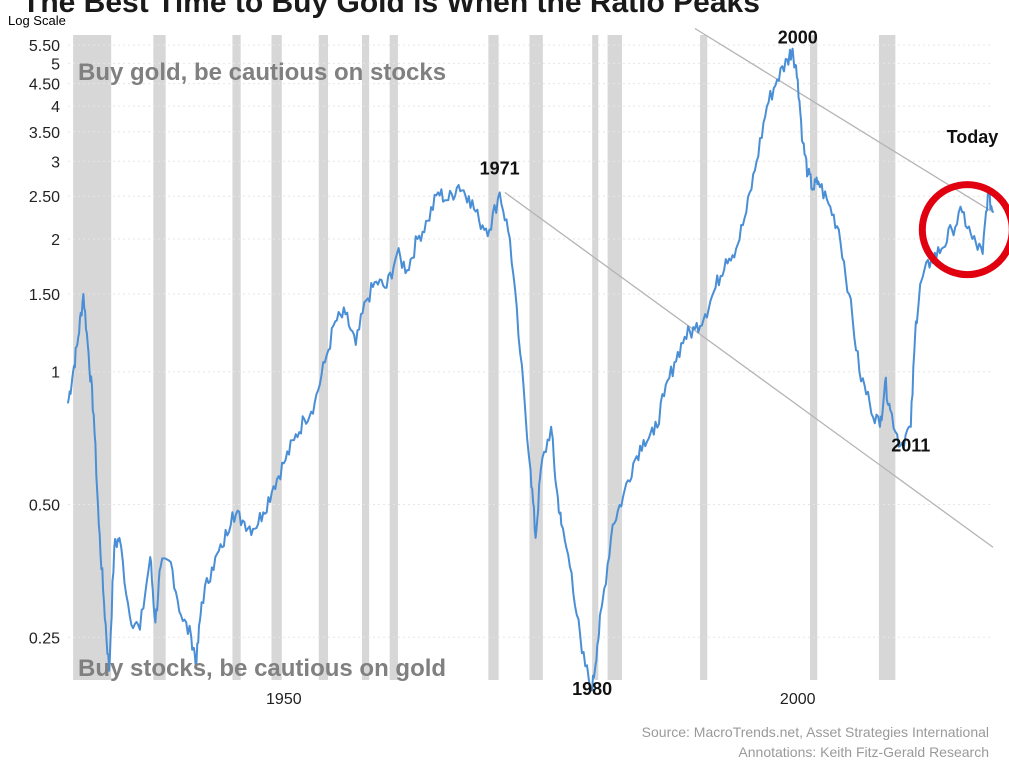  I want to click on y-tick-label: 3.50, so click(44, 133).